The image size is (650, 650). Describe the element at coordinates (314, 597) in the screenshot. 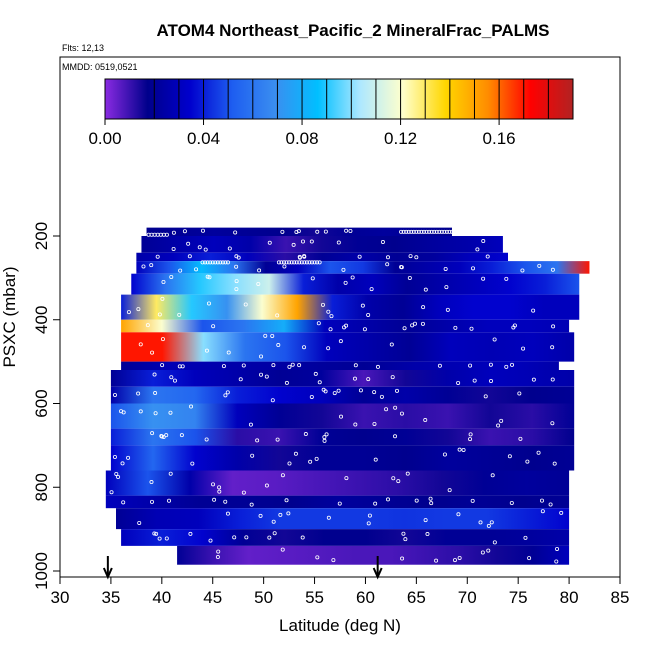

I see `x-tick-label: 55` at that location.